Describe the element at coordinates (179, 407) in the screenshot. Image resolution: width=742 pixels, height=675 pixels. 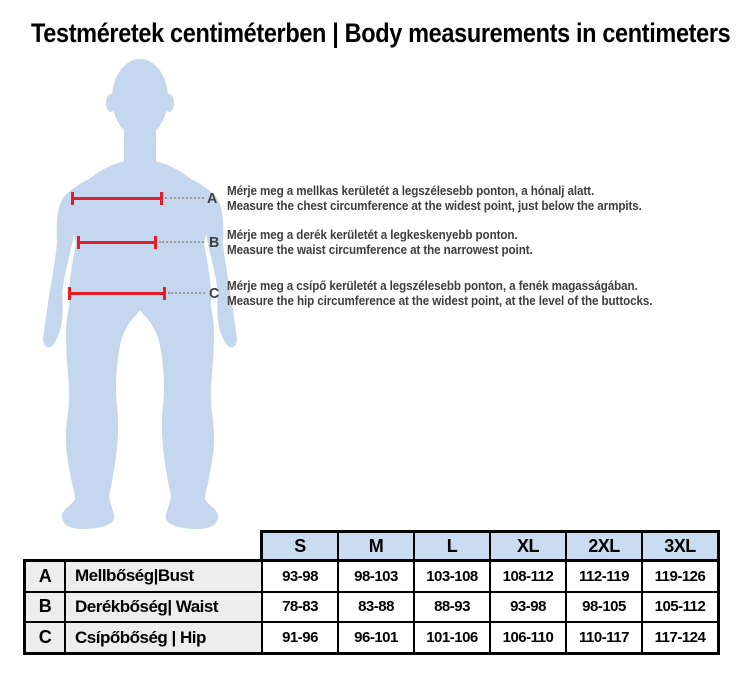
I see `figure-right-leg` at that location.